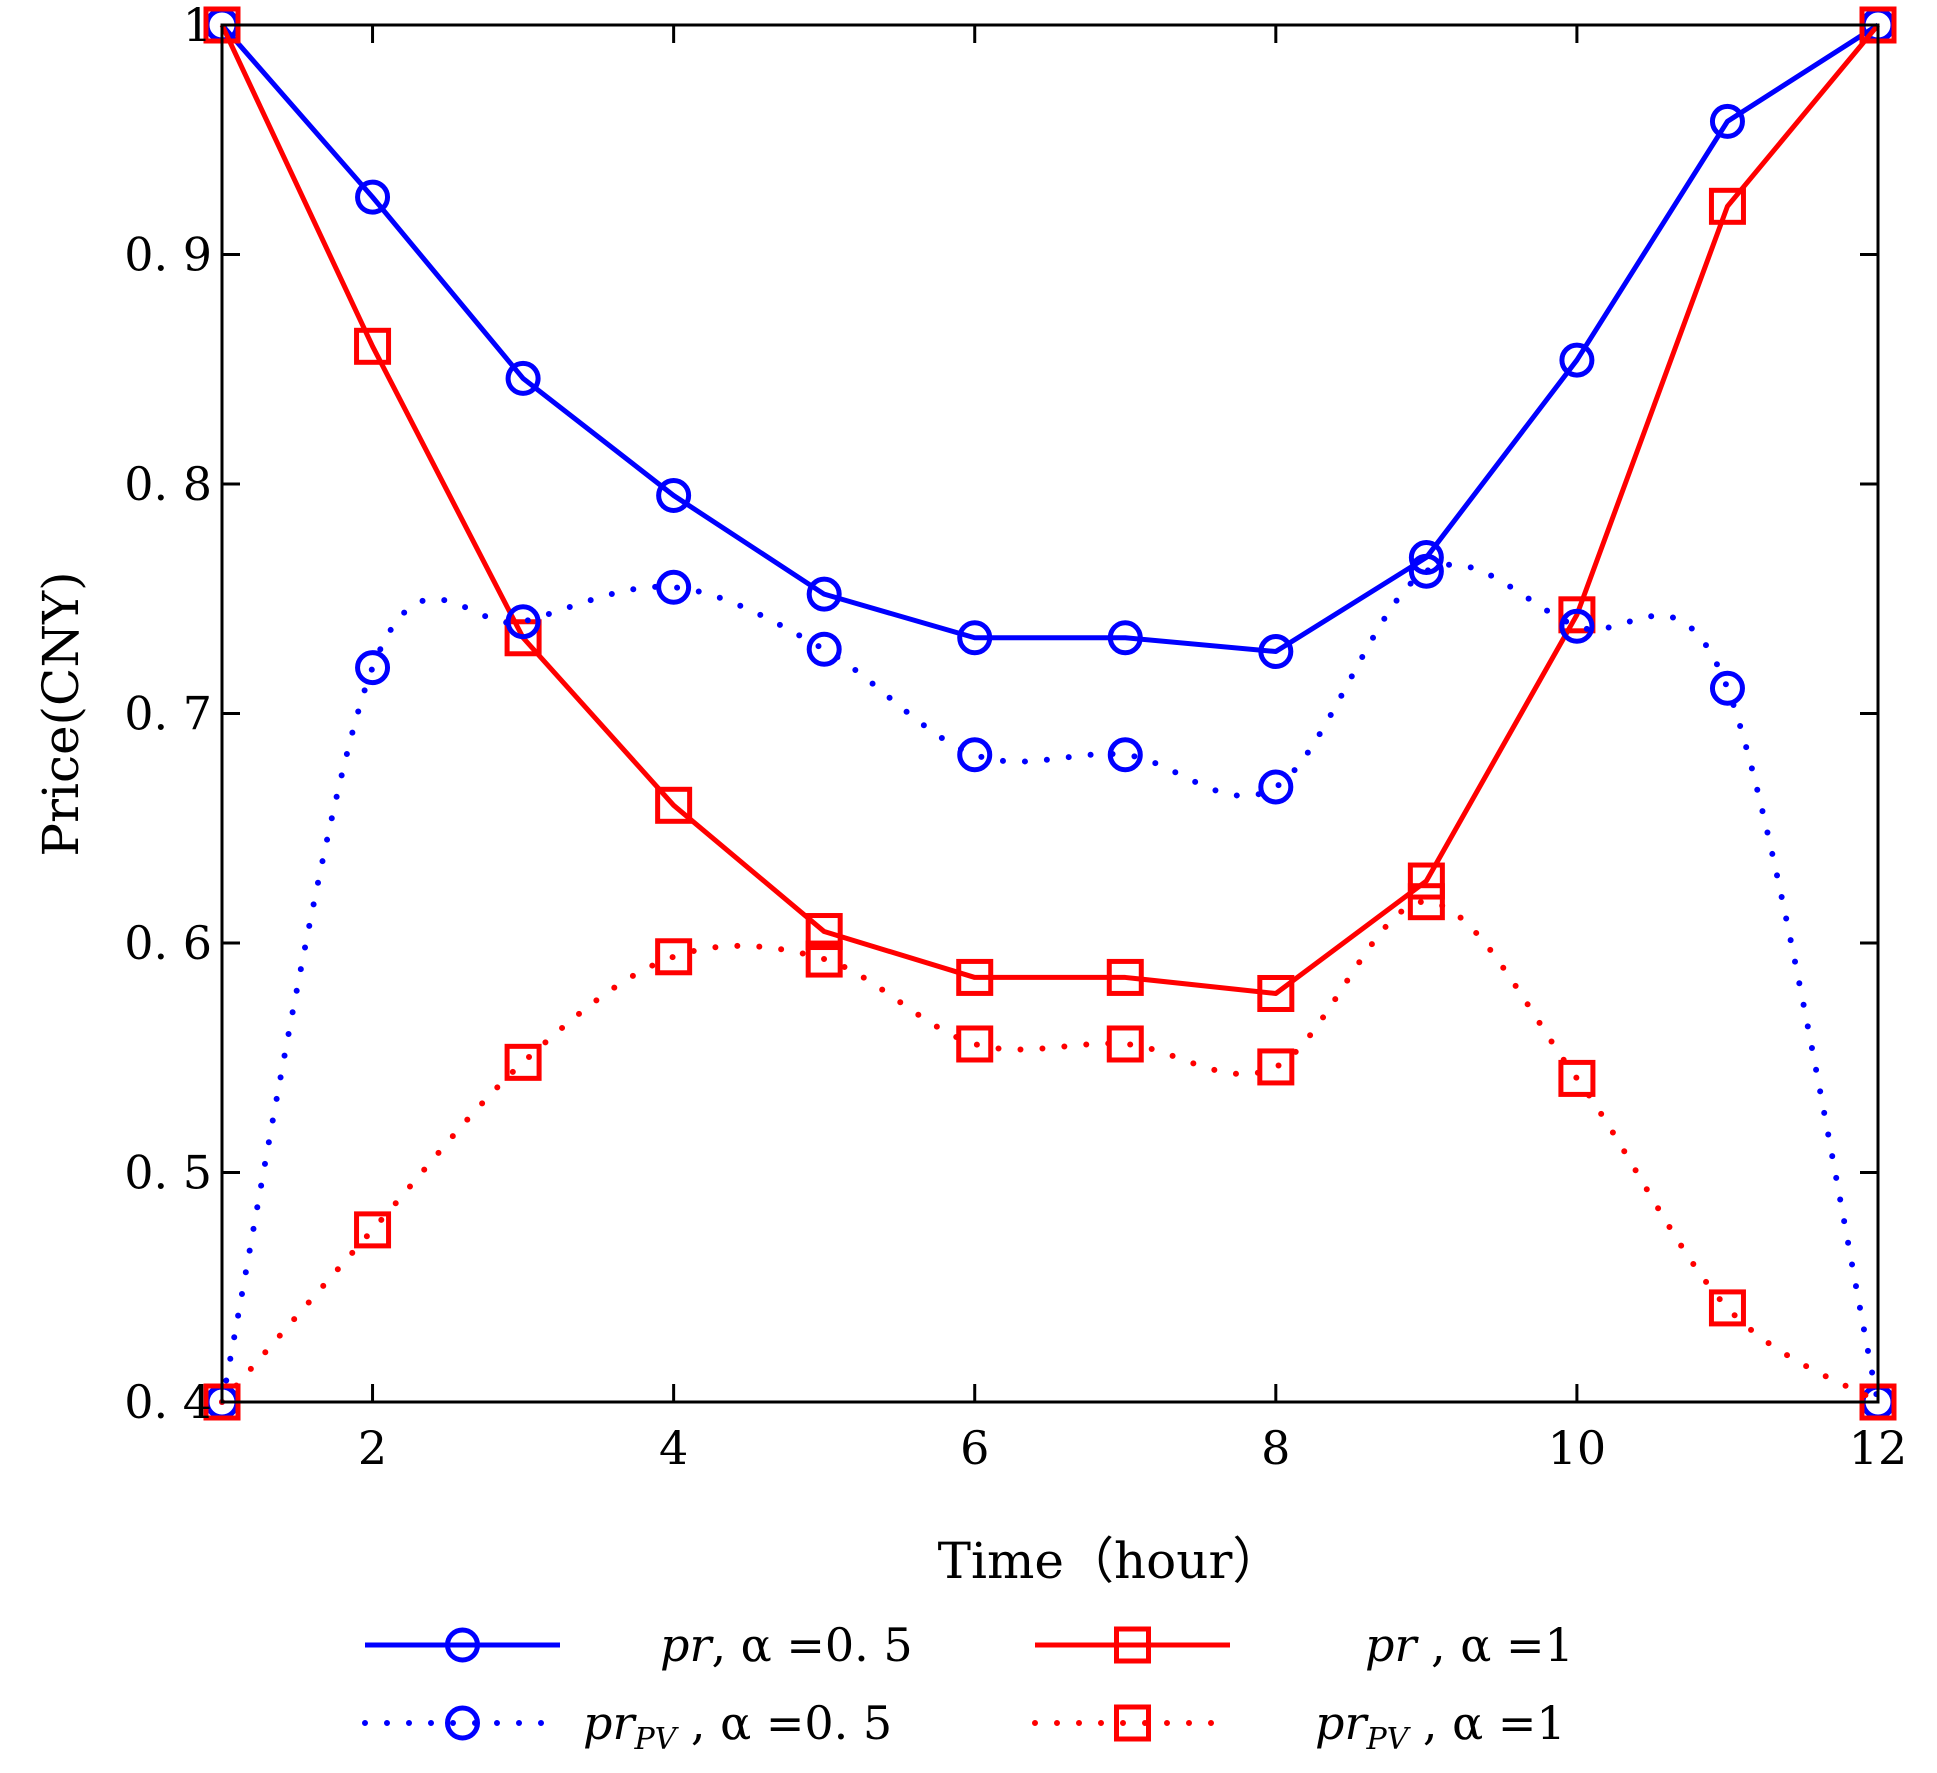  I want to click on y-axis-title: Price(CNY), so click(61, 713).